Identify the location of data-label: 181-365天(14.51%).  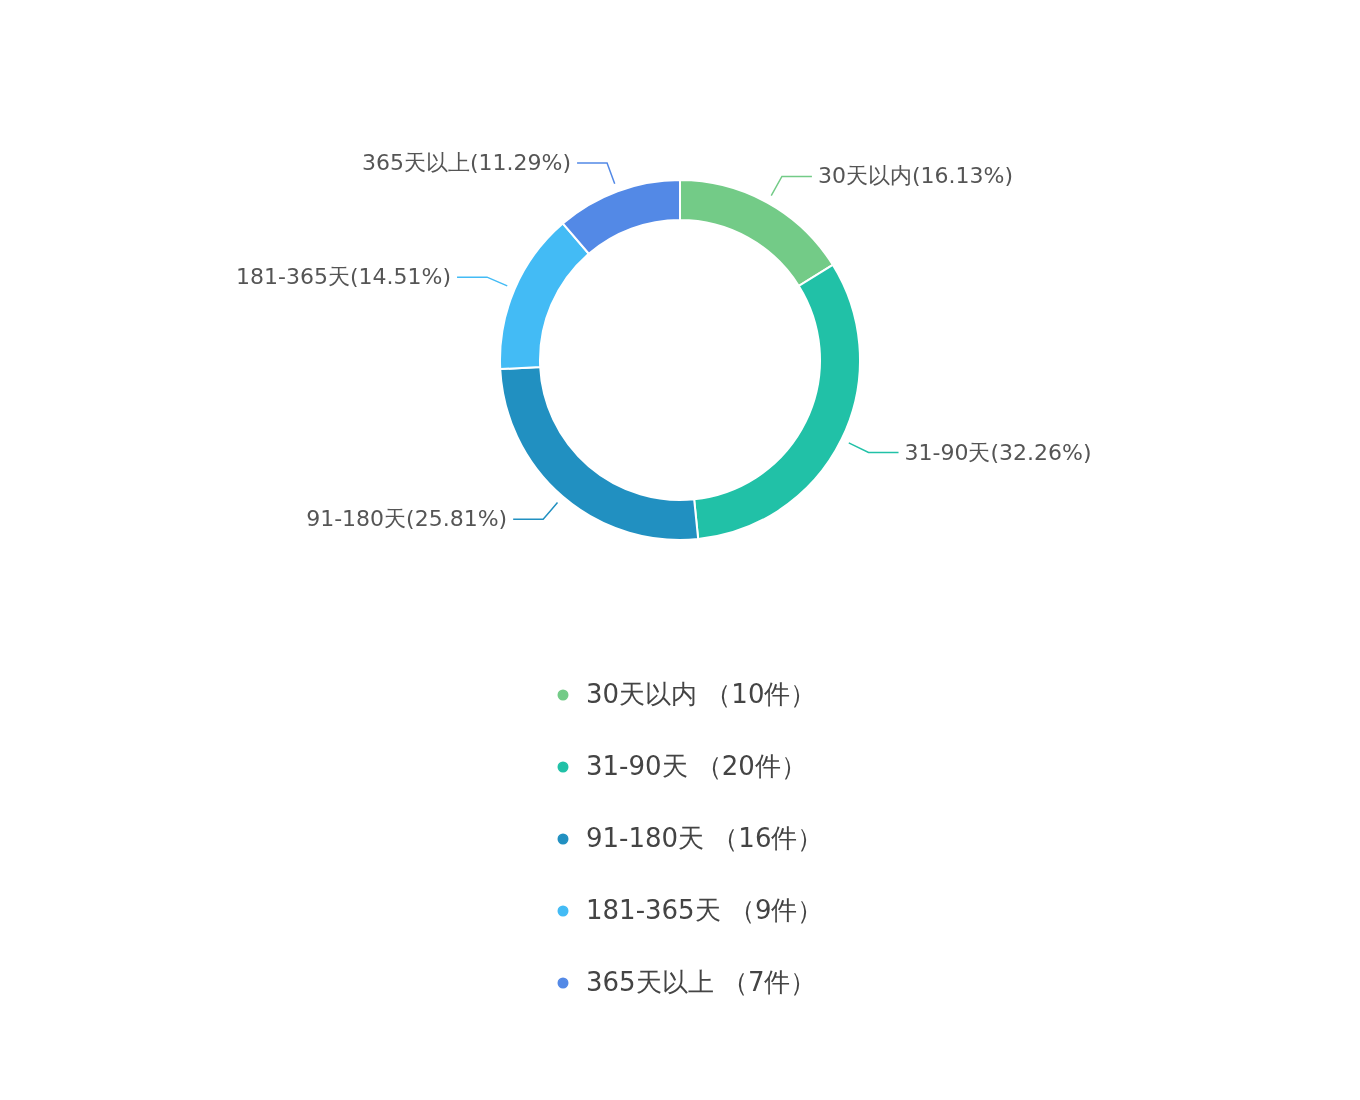
(344, 277).